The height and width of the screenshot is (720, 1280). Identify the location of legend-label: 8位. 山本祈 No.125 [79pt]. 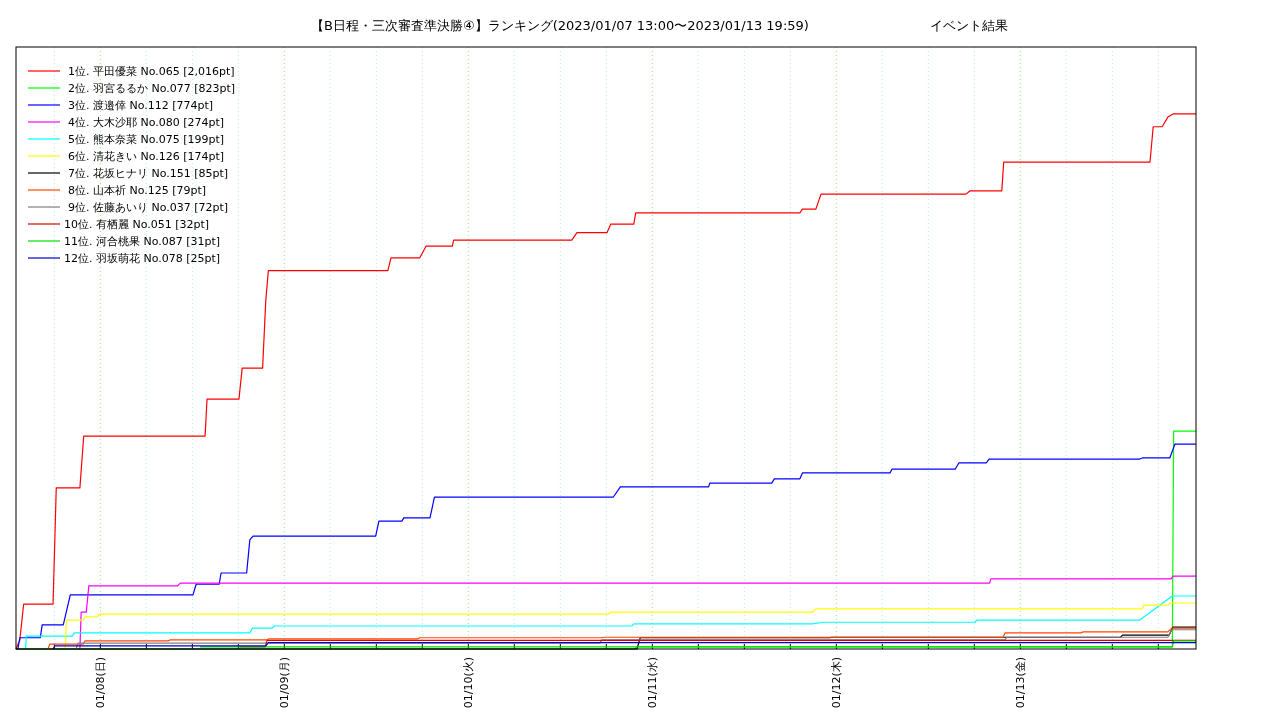
(137, 190).